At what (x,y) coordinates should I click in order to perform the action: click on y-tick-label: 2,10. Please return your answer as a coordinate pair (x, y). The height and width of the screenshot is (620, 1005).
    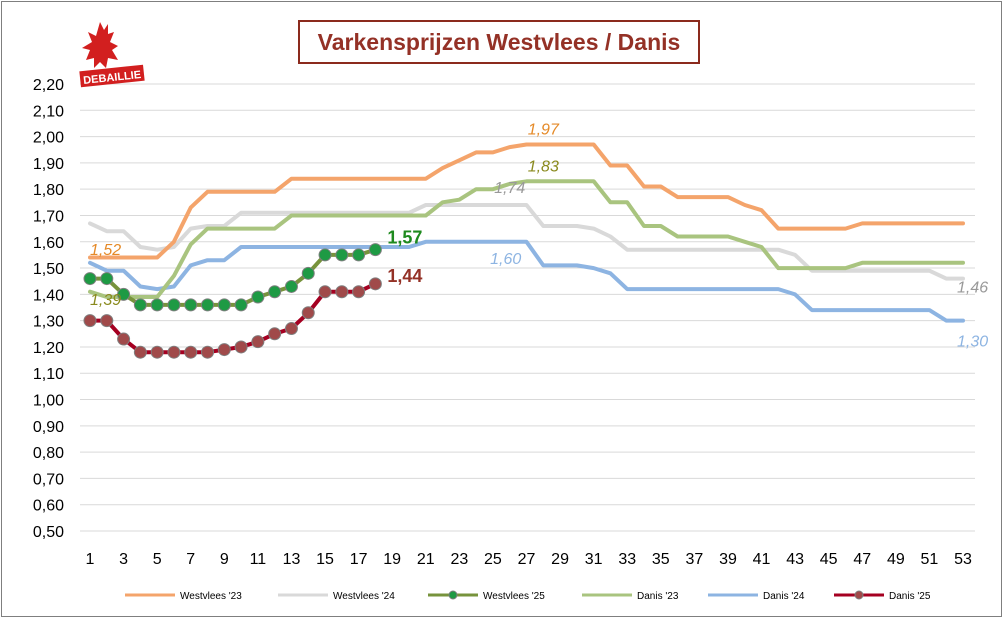
    Looking at the image, I should click on (48, 111).